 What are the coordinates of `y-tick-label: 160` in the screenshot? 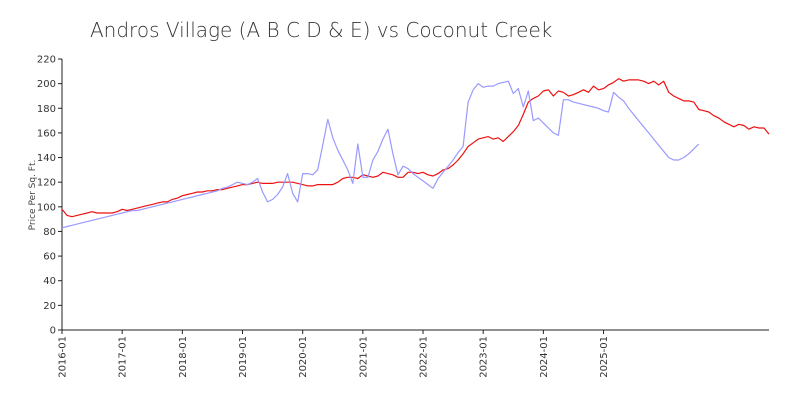 It's located at (46, 133).